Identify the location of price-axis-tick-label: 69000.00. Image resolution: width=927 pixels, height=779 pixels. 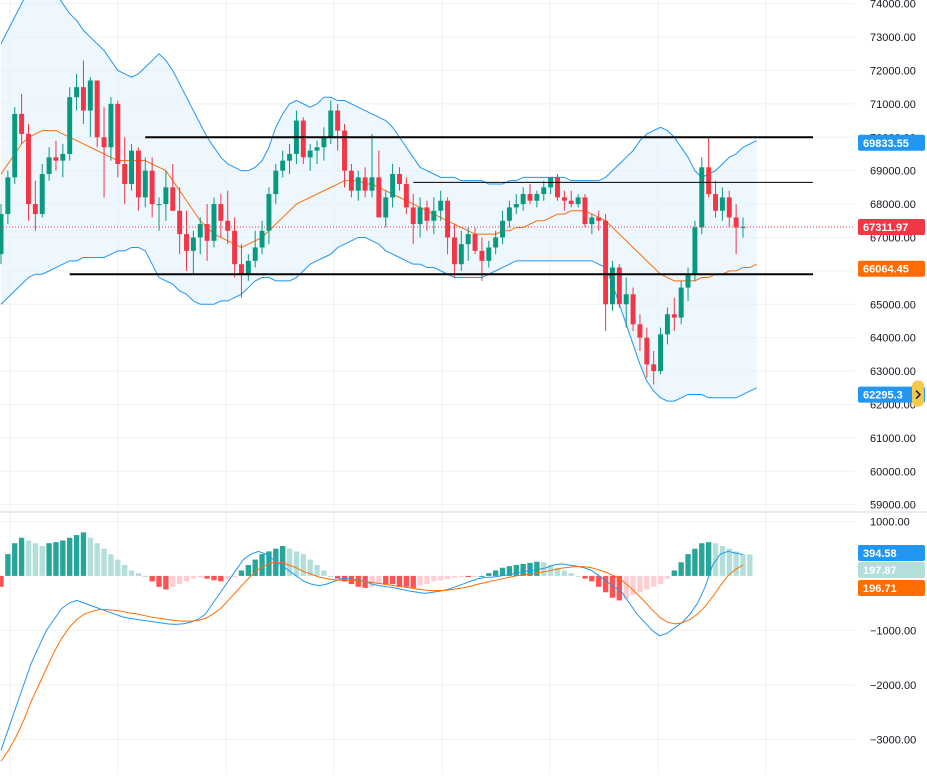
(893, 172).